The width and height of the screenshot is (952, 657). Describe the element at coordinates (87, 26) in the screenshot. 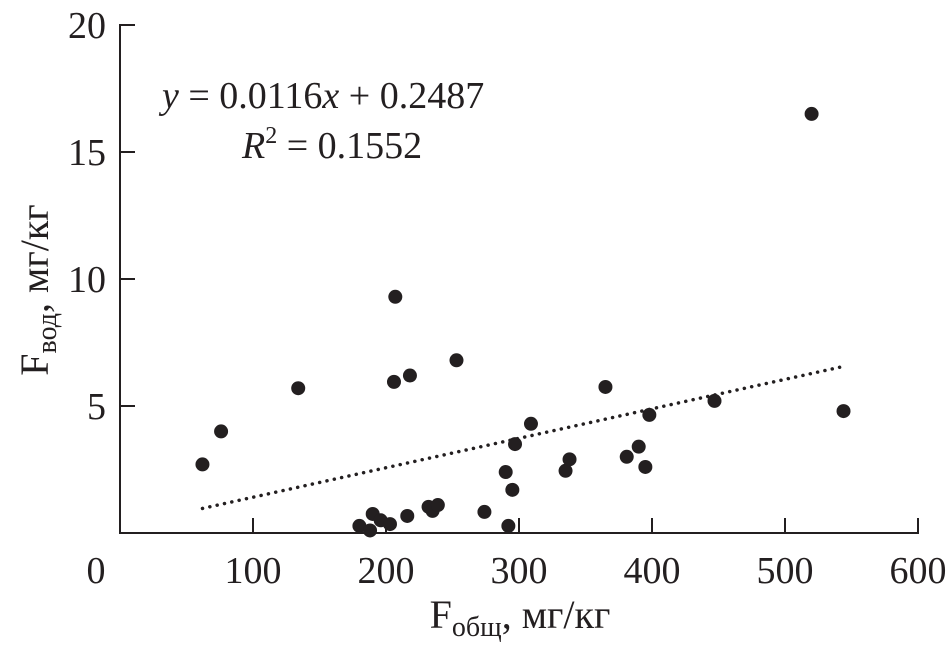

I see `y-tick-label: 20` at that location.